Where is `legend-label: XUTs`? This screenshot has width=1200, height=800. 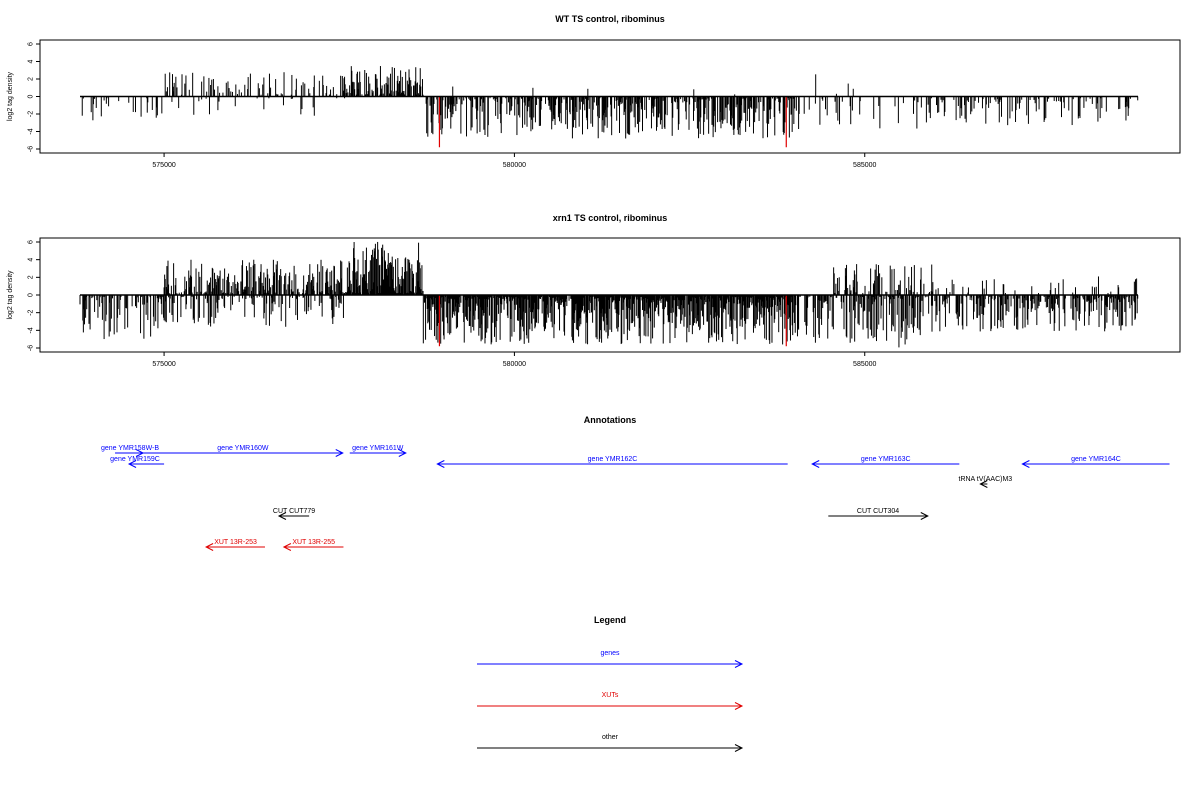 legend-label: XUTs is located at coordinates (610, 695).